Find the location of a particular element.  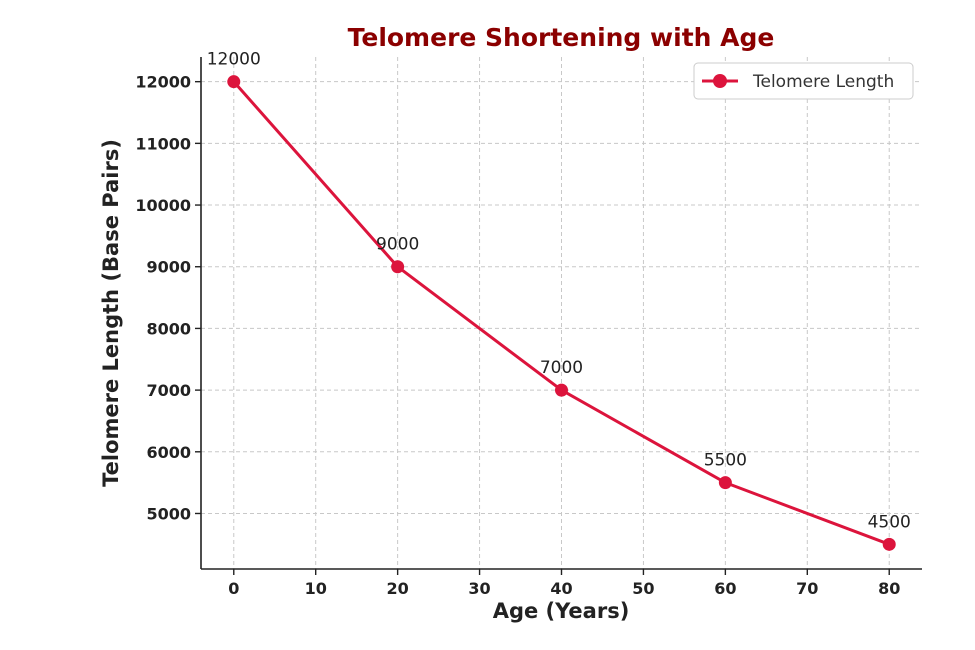

y-tick-label: 5000 is located at coordinates (168, 513).